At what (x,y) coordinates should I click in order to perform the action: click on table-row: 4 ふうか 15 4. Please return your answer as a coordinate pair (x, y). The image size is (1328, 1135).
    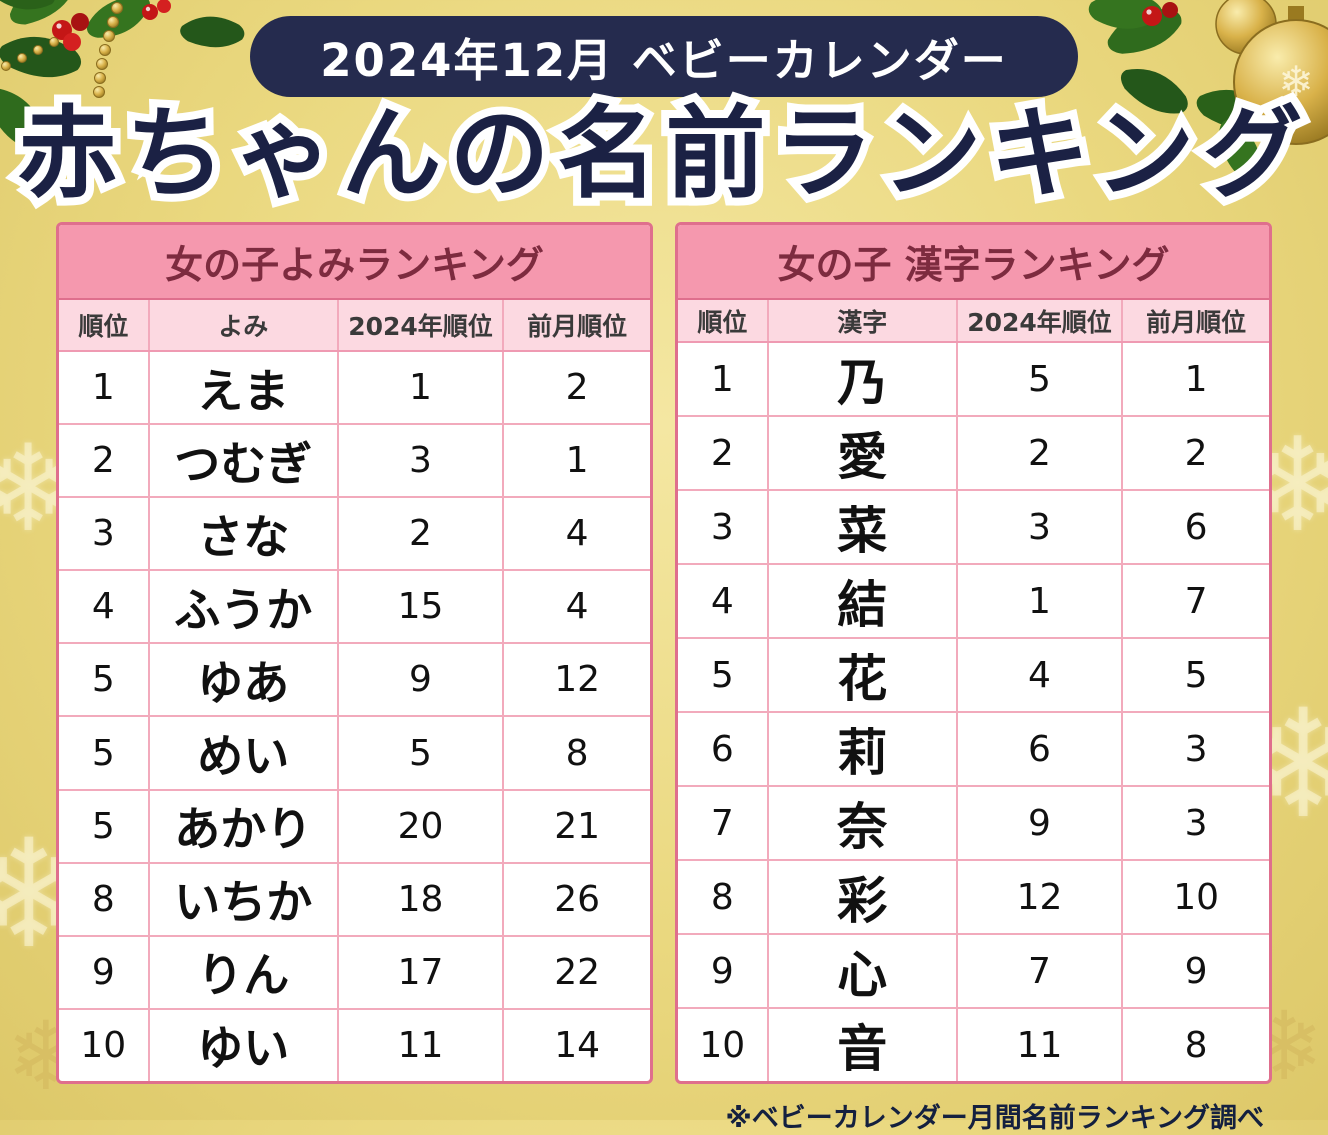
    Looking at the image, I should click on (354, 608).